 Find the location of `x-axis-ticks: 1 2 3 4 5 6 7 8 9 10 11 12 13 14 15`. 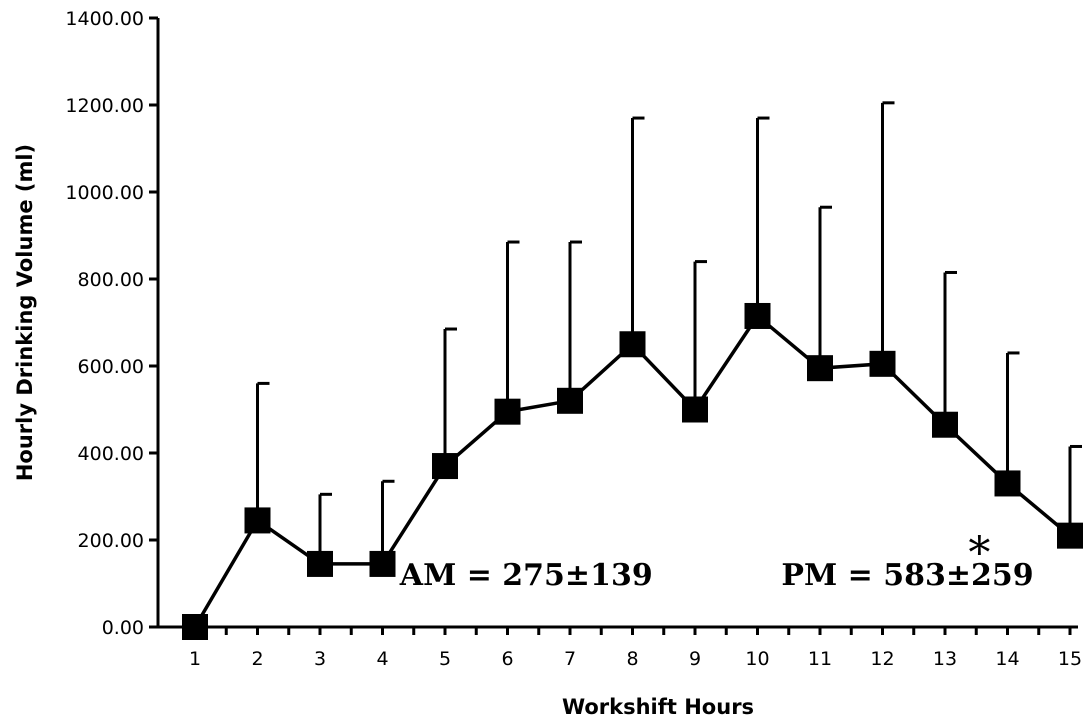

x-axis-ticks: 1 2 3 4 5 6 7 8 9 10 11 12 13 14 15 is located at coordinates (635, 648).